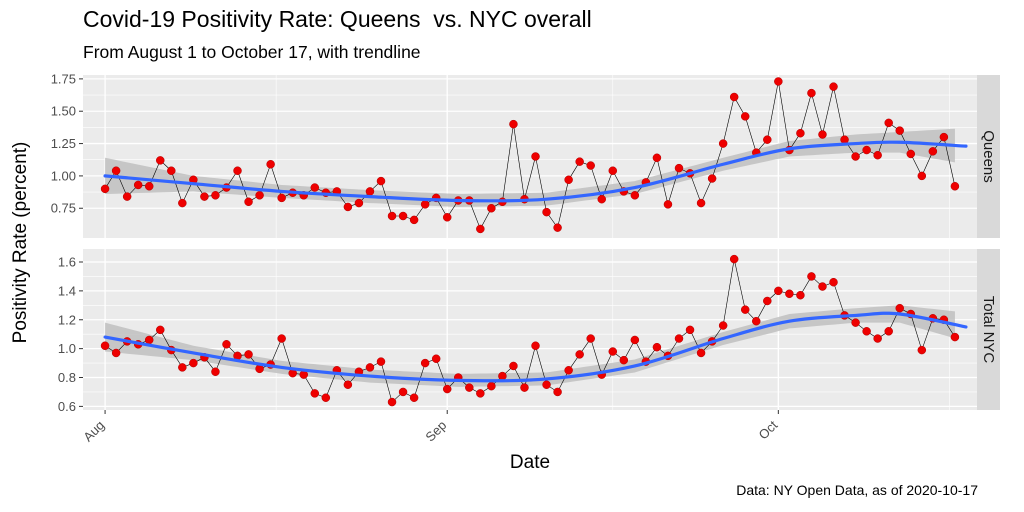 This screenshot has height=512, width=1024. Describe the element at coordinates (63, 208) in the screenshot. I see `y-tick-label: 0.75` at that location.